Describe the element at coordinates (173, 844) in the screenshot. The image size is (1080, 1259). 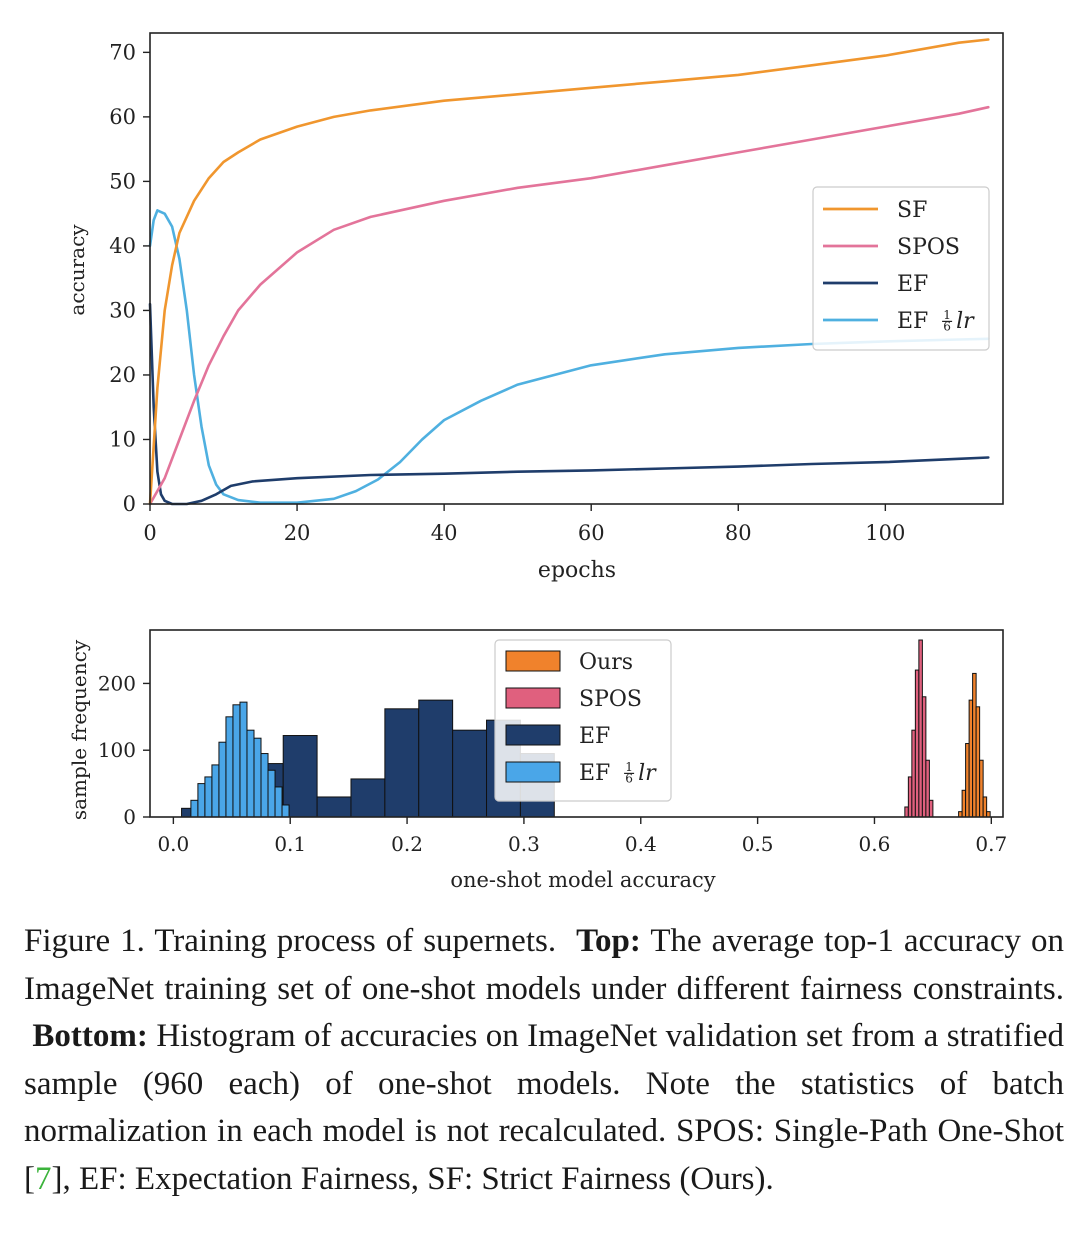
I see `bottom-x-tick-label: 0.0` at that location.